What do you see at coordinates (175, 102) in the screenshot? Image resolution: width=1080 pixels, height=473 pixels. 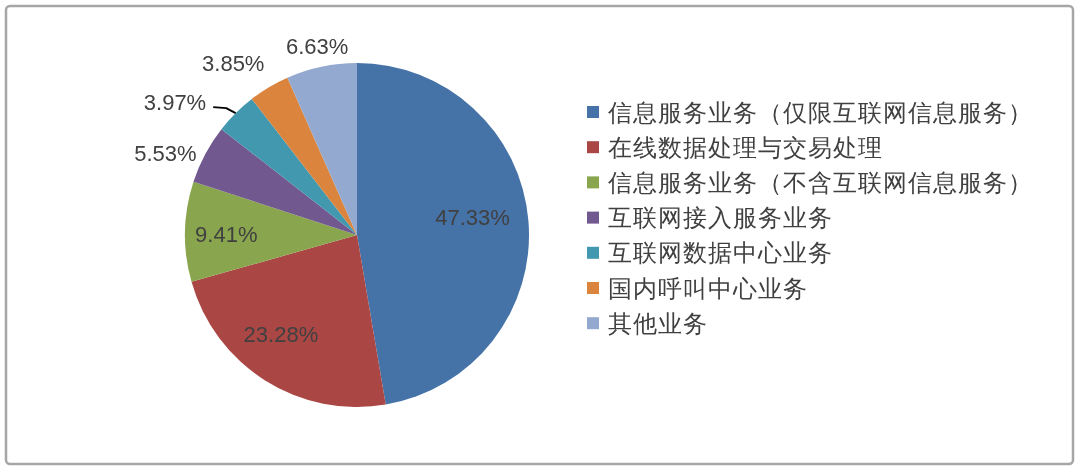 I see `data-label: 3.97%` at bounding box center [175, 102].